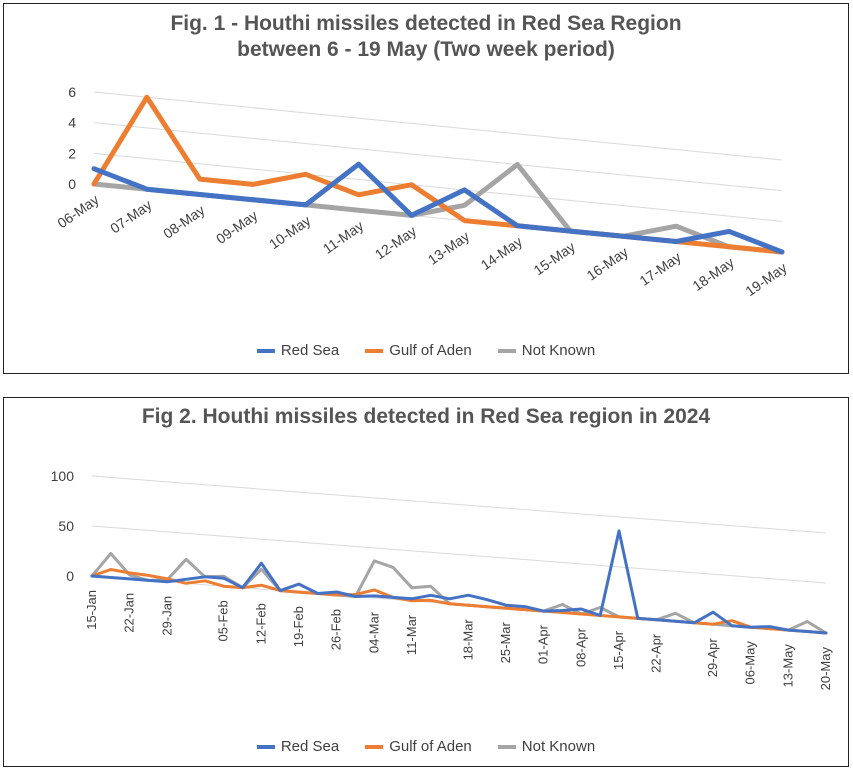  Describe the element at coordinates (505, 642) in the screenshot. I see `chart-2-x-tick-label: 25-Mar` at that location.